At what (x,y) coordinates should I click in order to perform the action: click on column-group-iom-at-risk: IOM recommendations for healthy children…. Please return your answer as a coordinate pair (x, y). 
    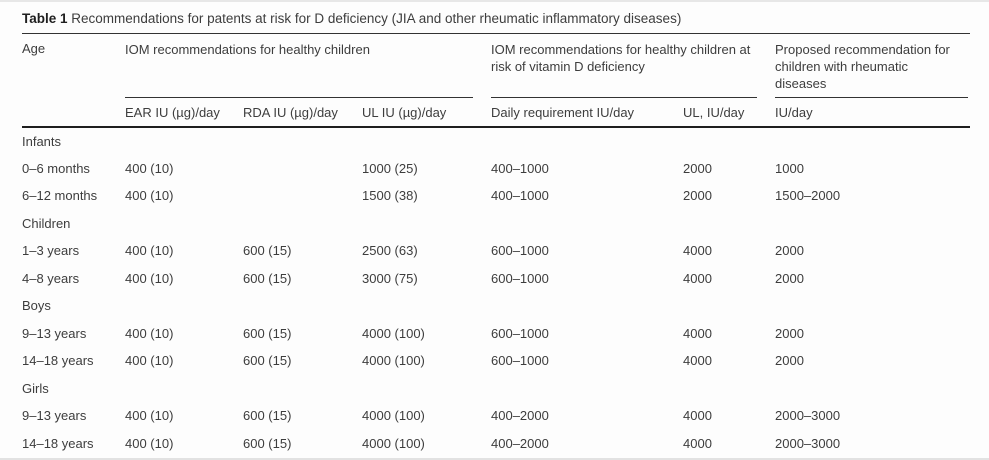
    Looking at the image, I should click on (633, 66).